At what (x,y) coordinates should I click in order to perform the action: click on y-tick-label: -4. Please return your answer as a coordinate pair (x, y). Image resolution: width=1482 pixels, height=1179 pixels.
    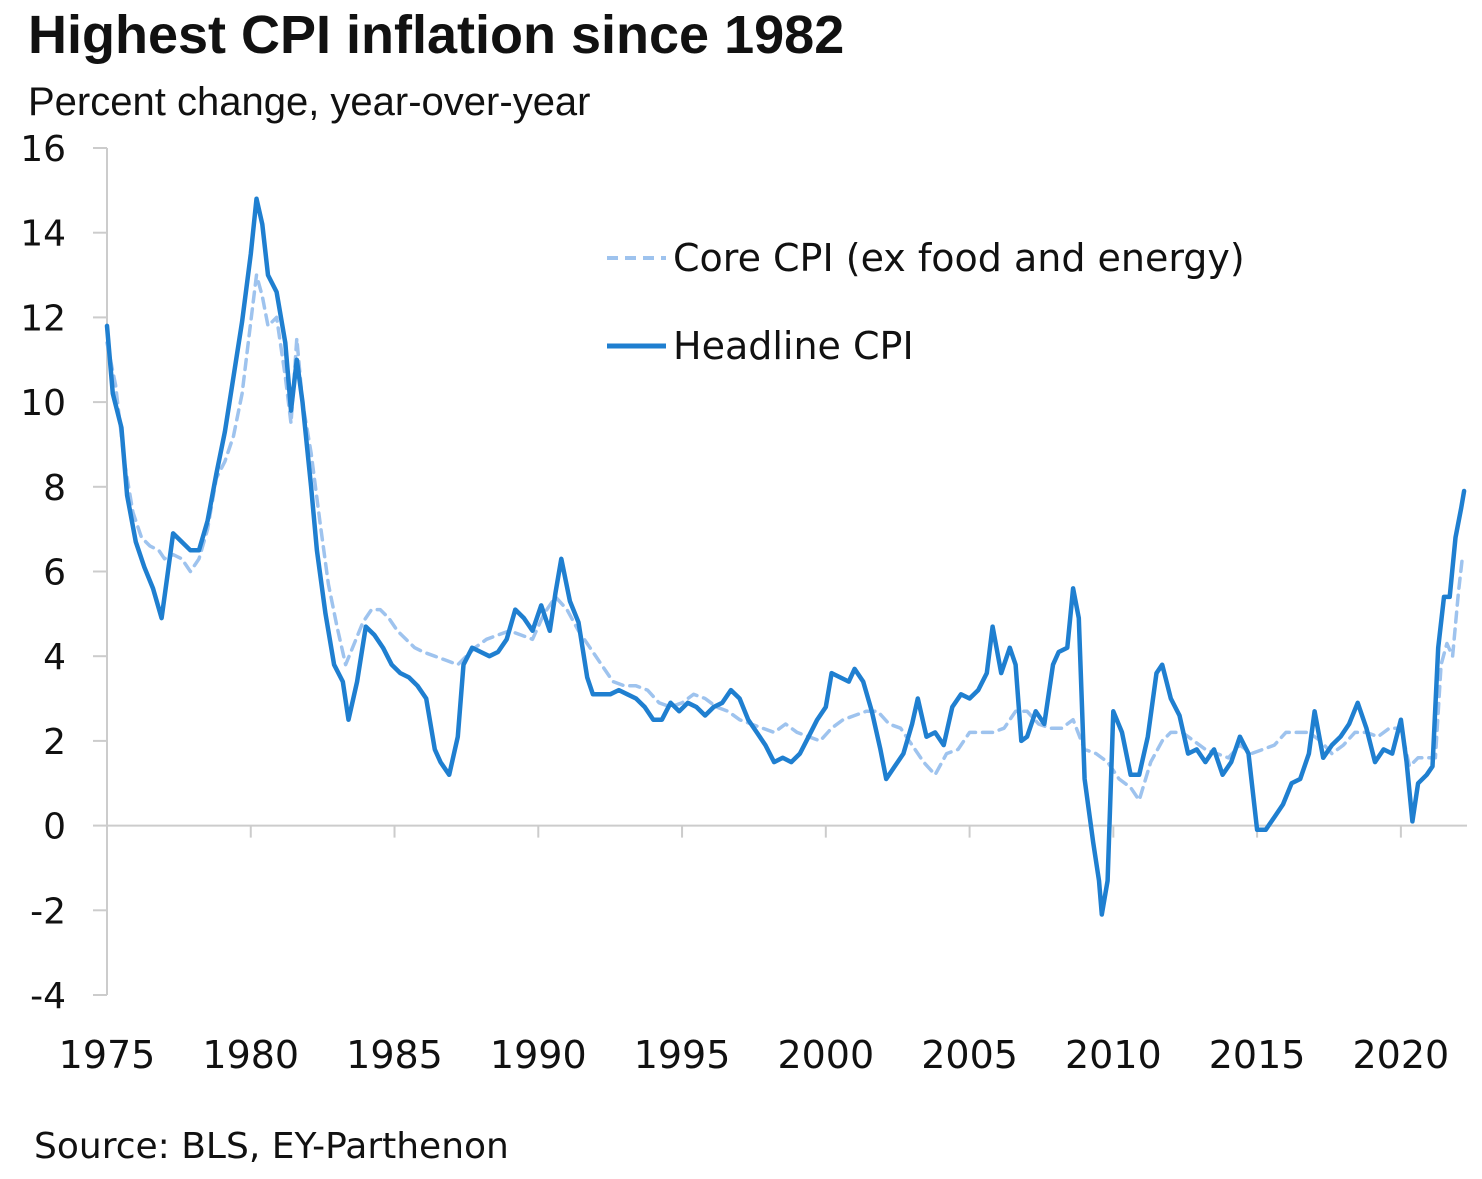
    Looking at the image, I should click on (48, 996).